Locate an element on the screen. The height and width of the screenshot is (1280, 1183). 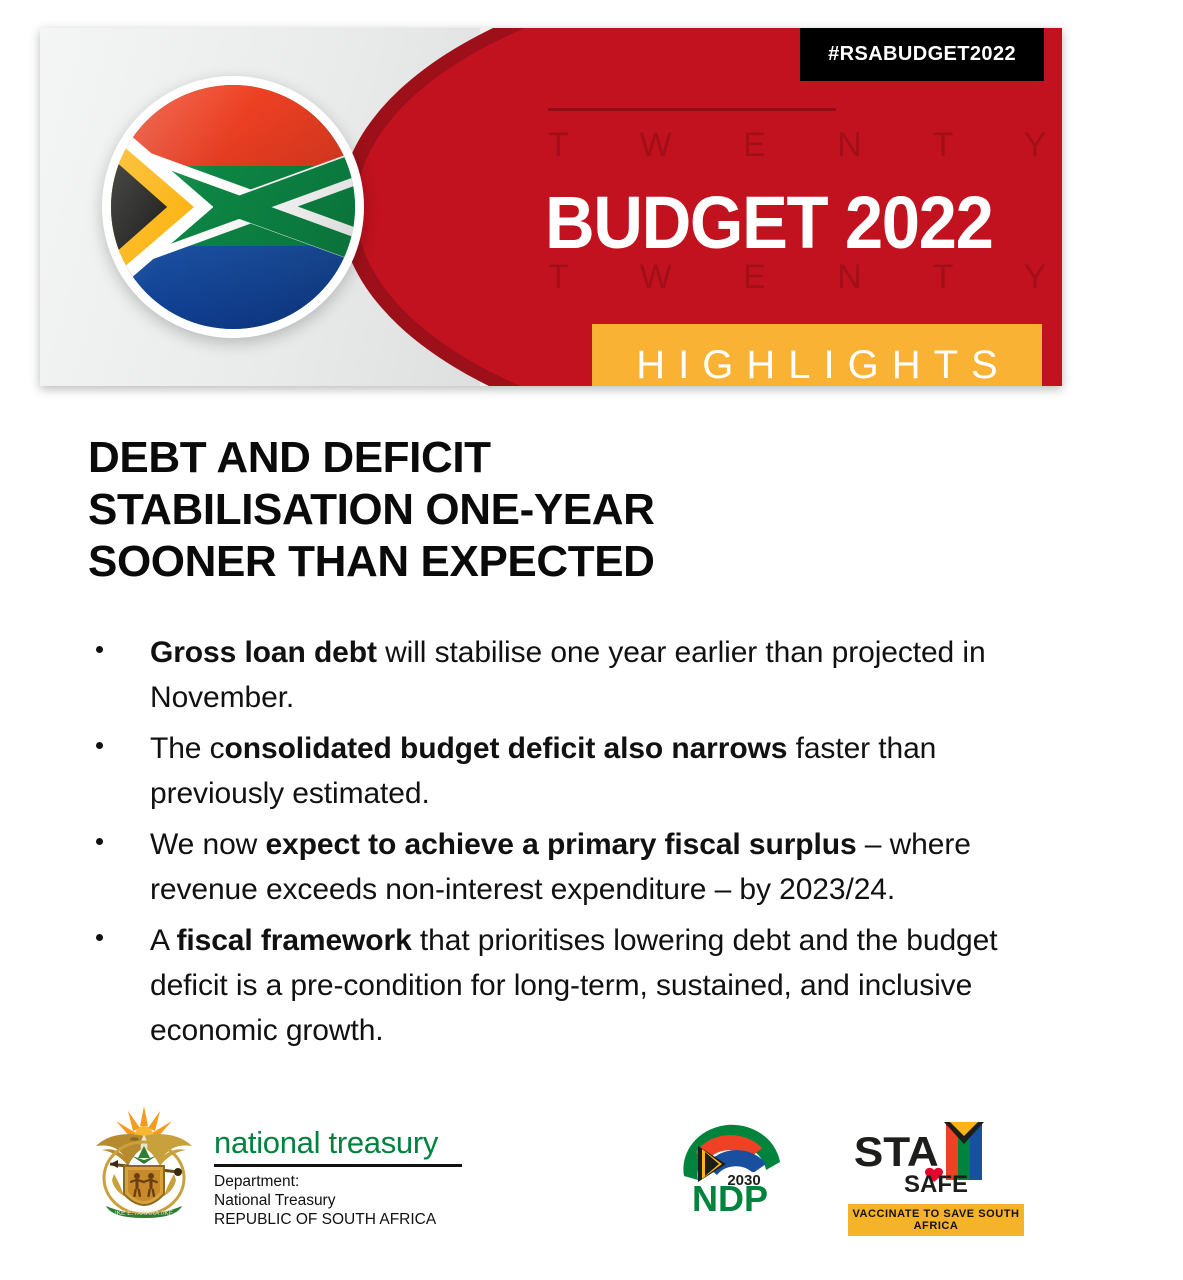
safe-label: SAFE is located at coordinates (936, 1183).